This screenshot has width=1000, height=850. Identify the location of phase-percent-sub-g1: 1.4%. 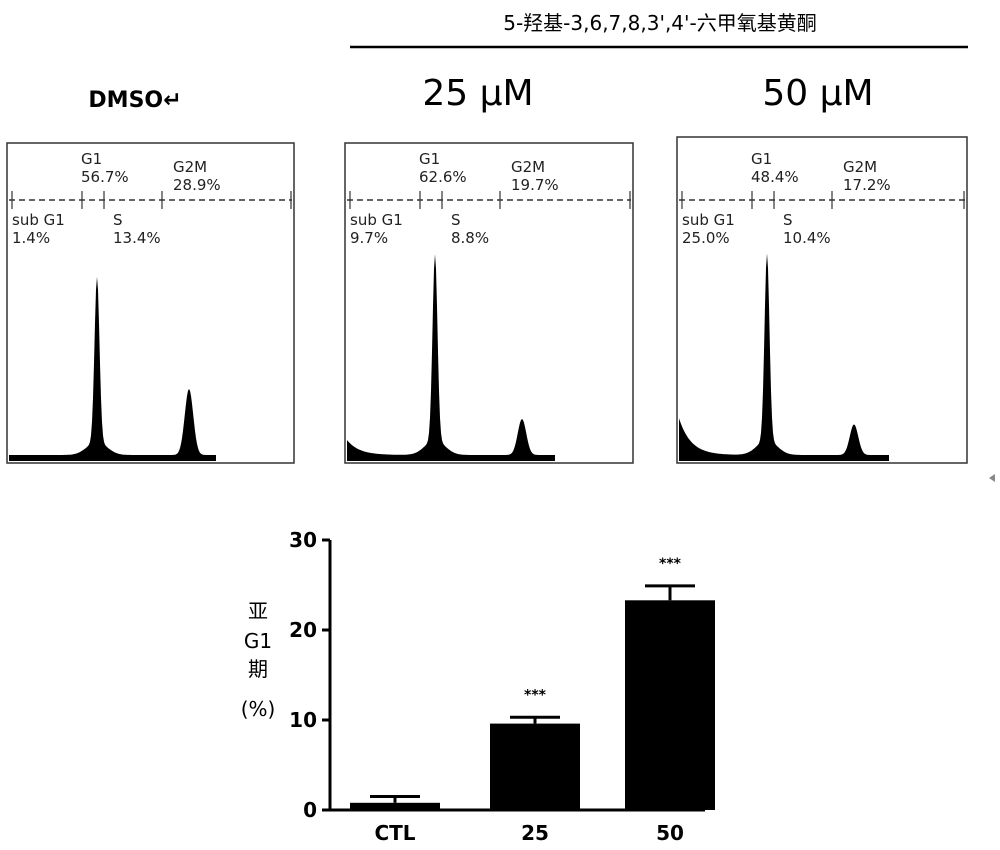
(31, 238).